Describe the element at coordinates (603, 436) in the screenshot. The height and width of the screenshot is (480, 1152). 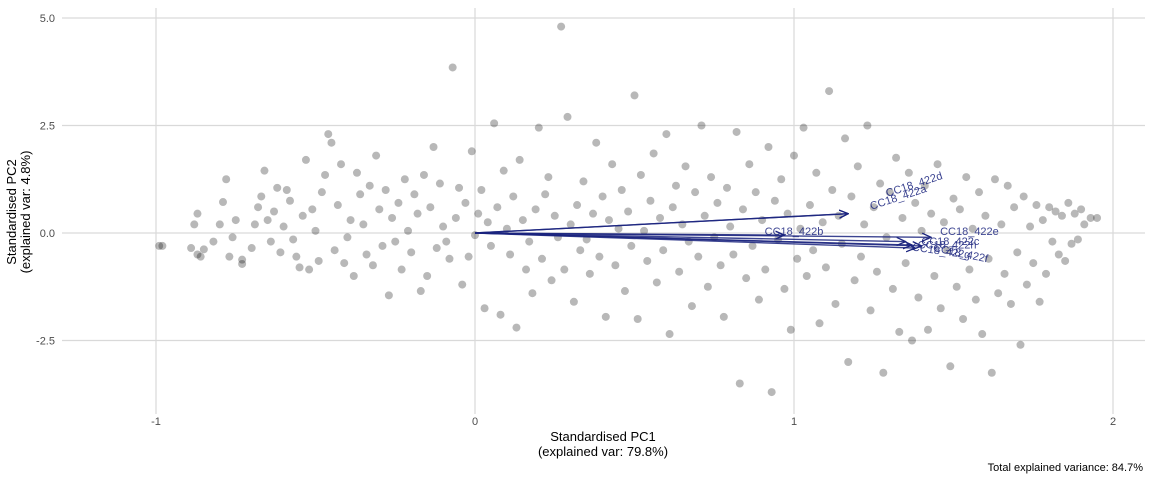
I see `x-axis-title-line1: Standardised PC1` at that location.